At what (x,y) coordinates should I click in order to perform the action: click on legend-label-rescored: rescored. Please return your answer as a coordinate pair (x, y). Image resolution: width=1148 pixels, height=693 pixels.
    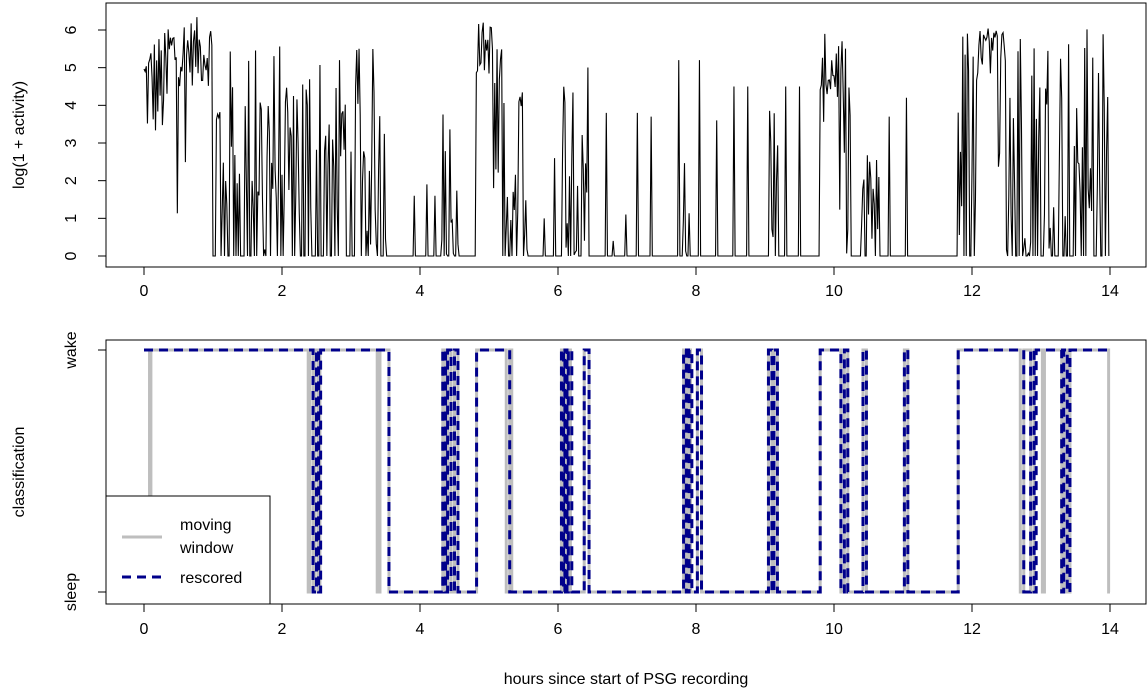
    Looking at the image, I should click on (211, 578).